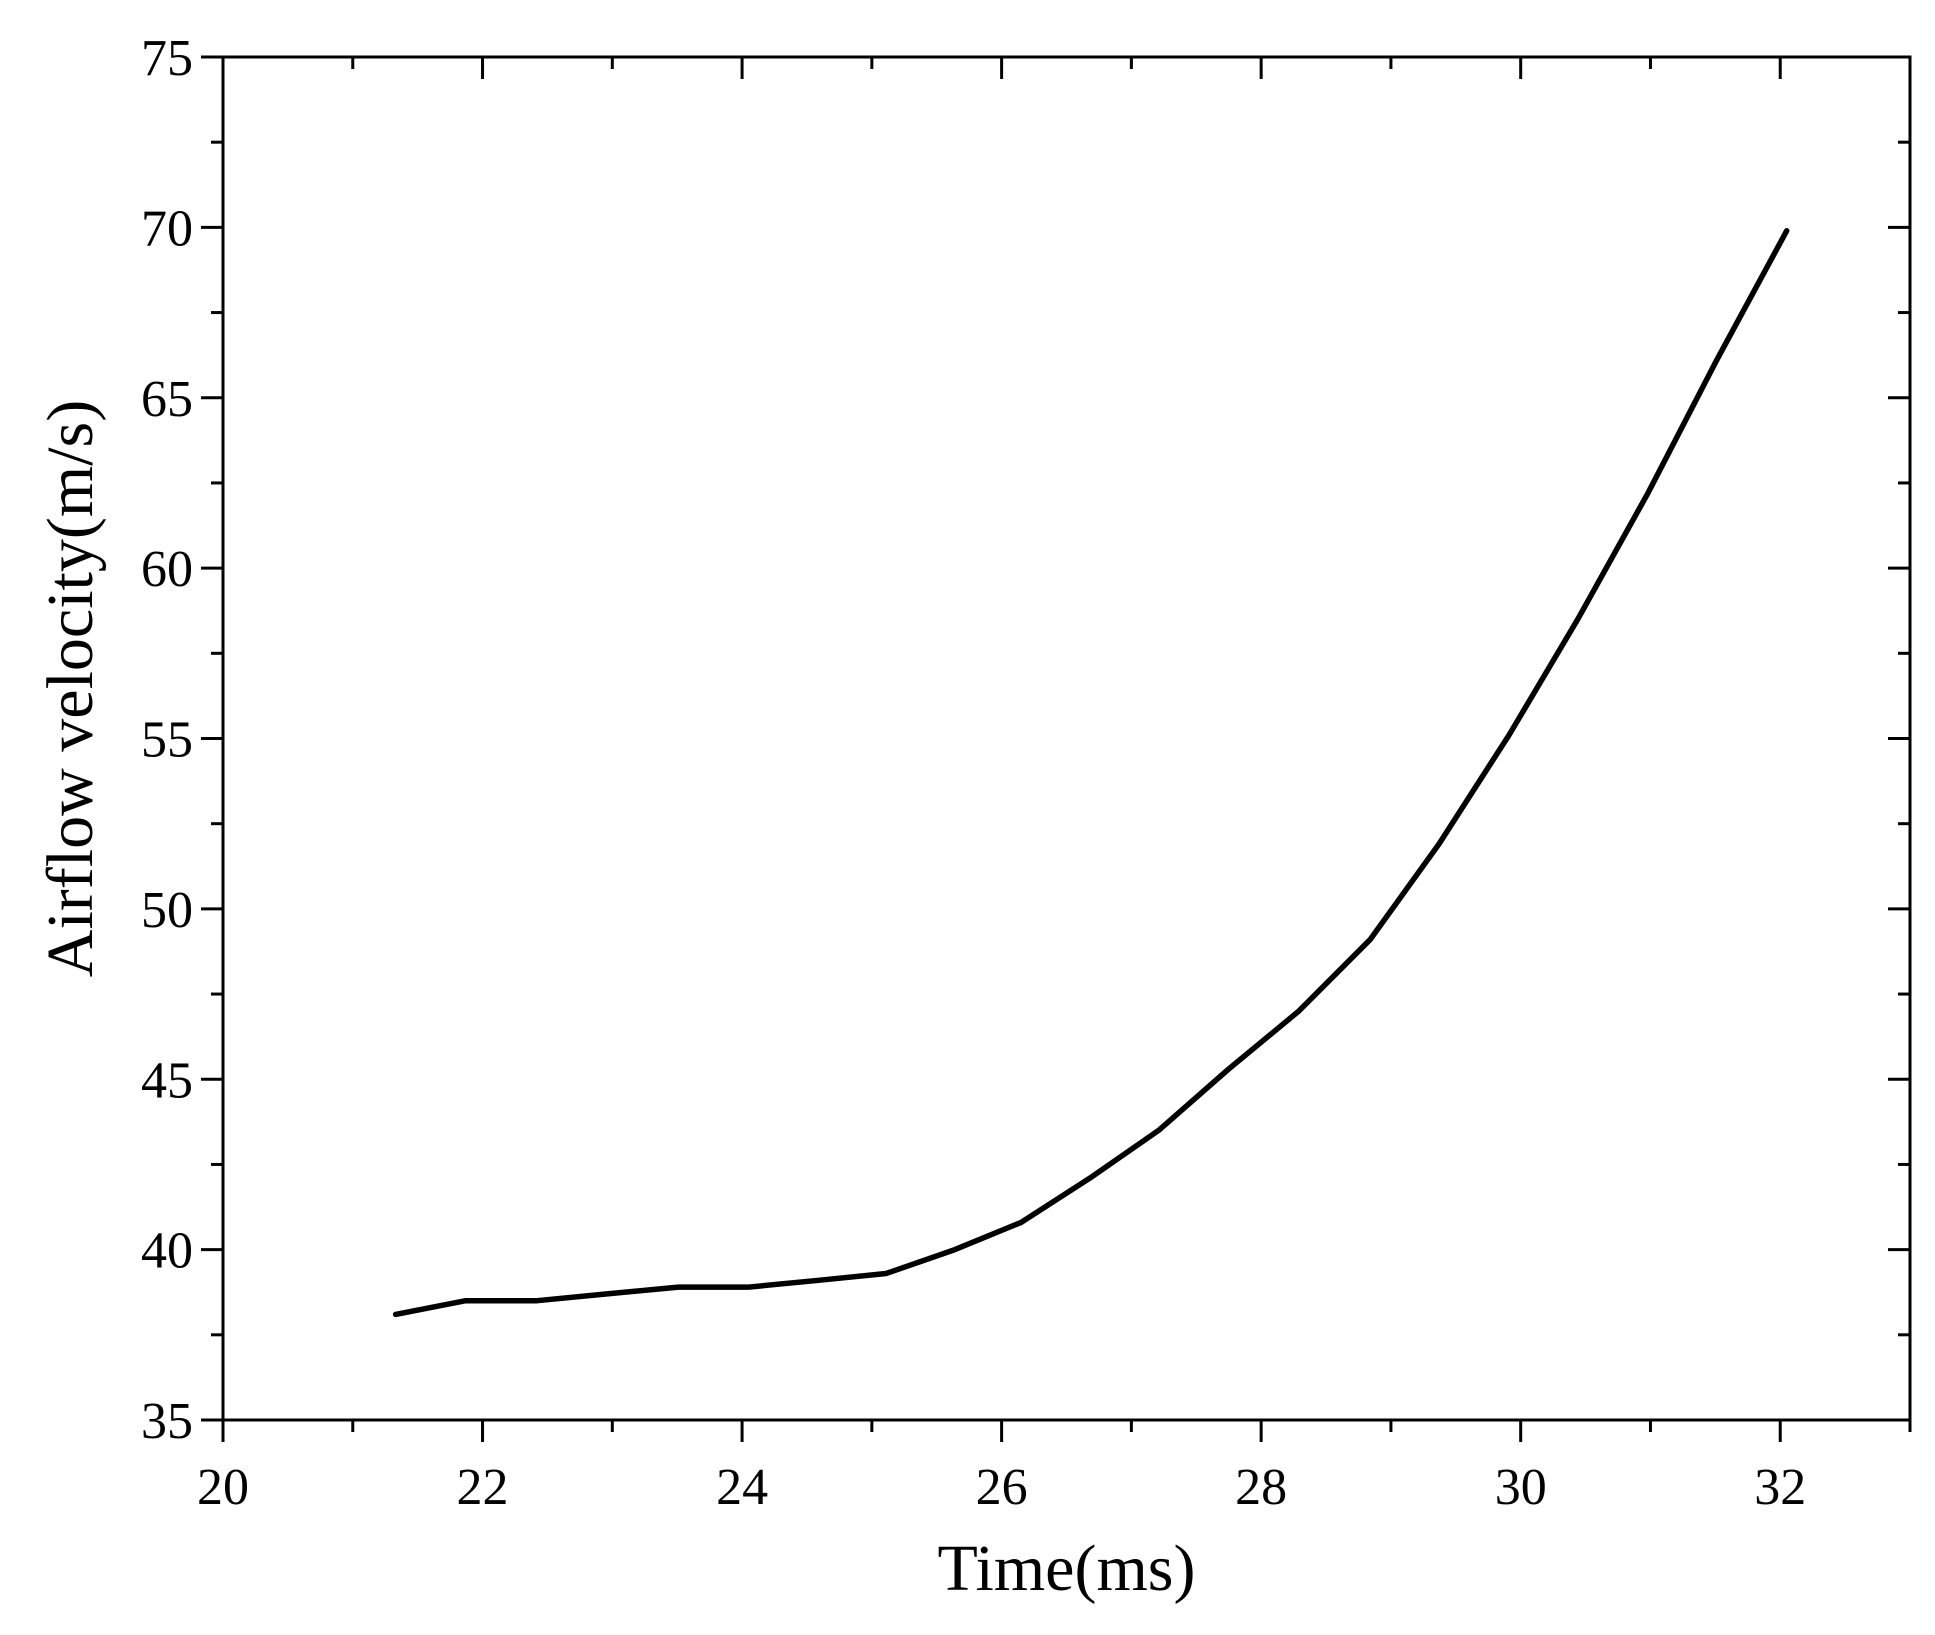  I want to click on x-tick-label: 24, so click(742, 1487).